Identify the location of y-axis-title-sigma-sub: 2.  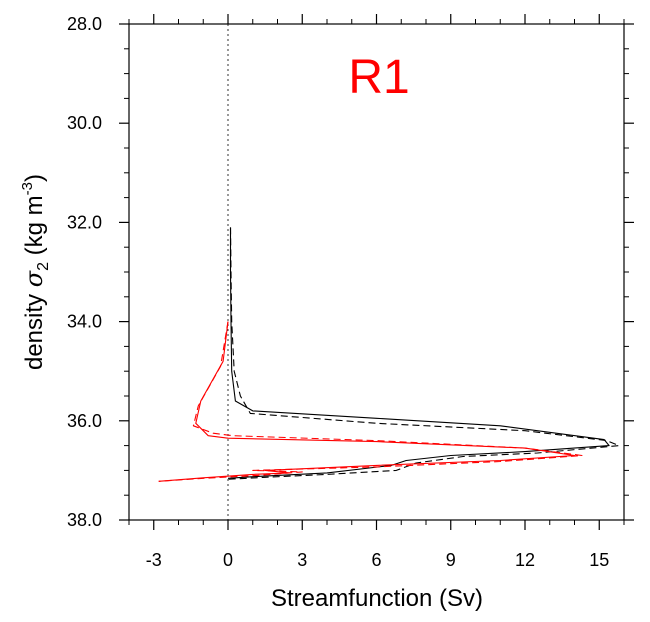
(43, 266).